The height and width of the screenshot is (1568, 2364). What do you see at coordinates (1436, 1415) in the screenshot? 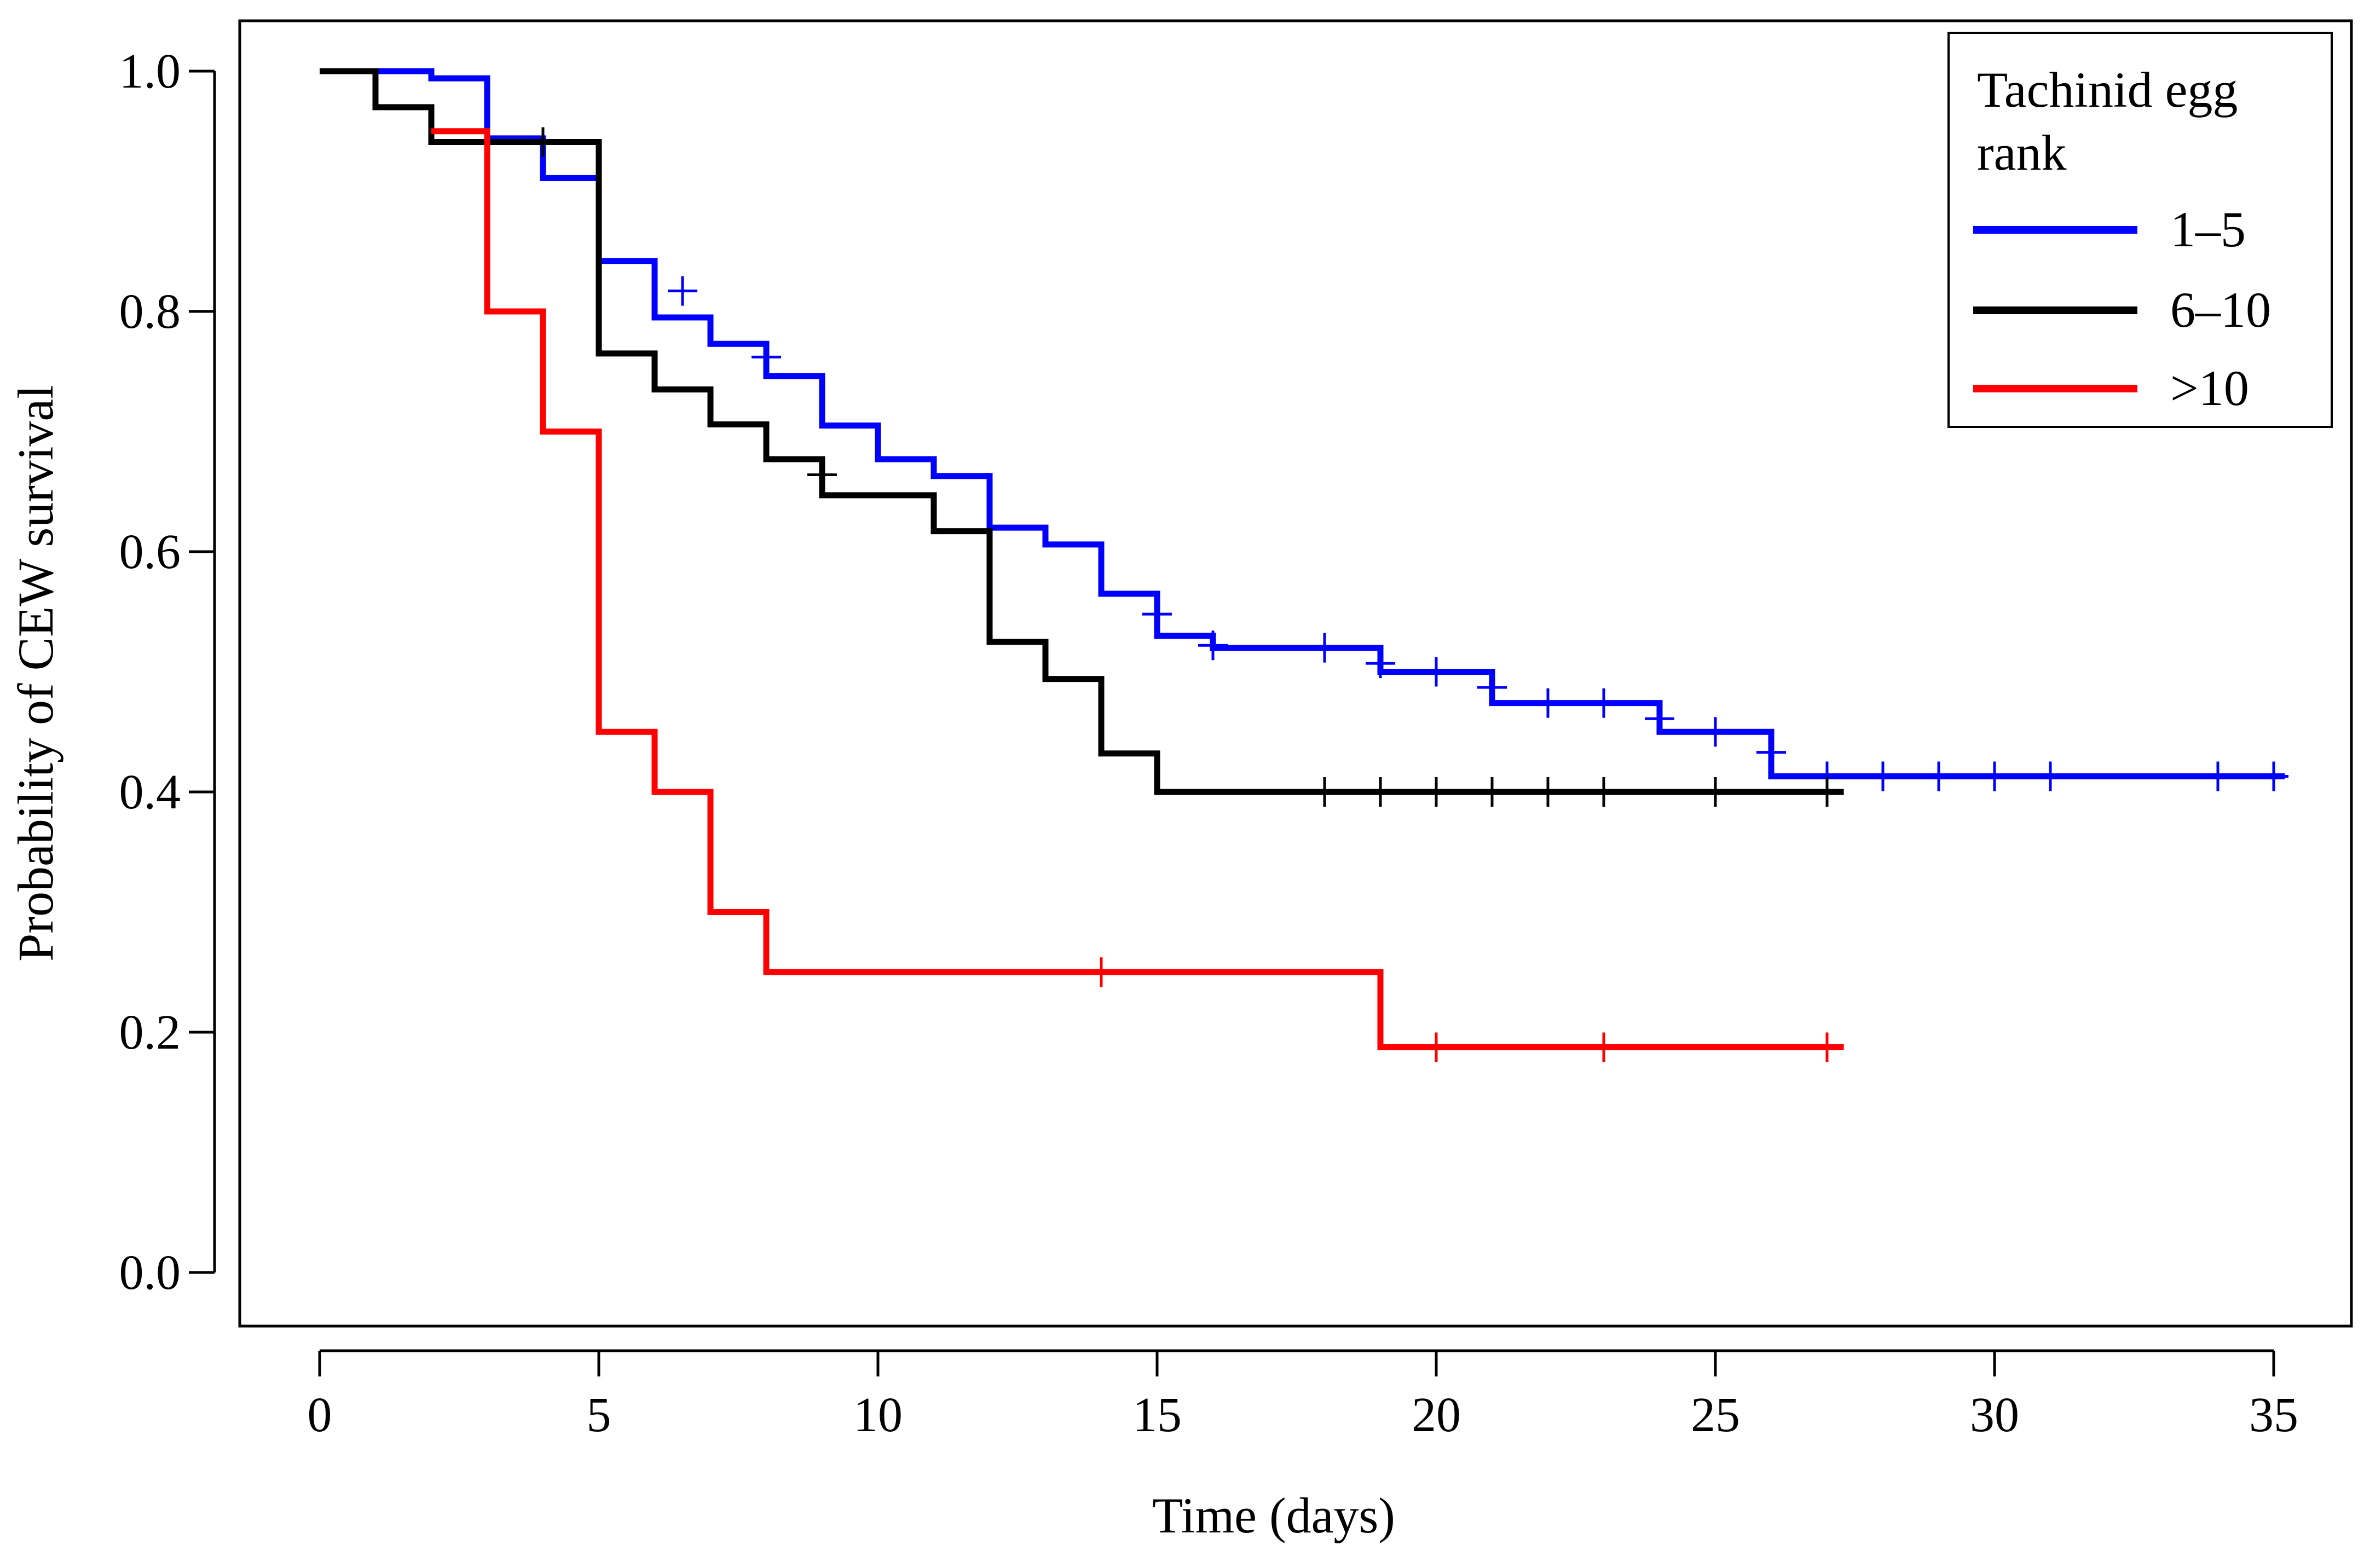
I see `x-tick-label: 20` at bounding box center [1436, 1415].